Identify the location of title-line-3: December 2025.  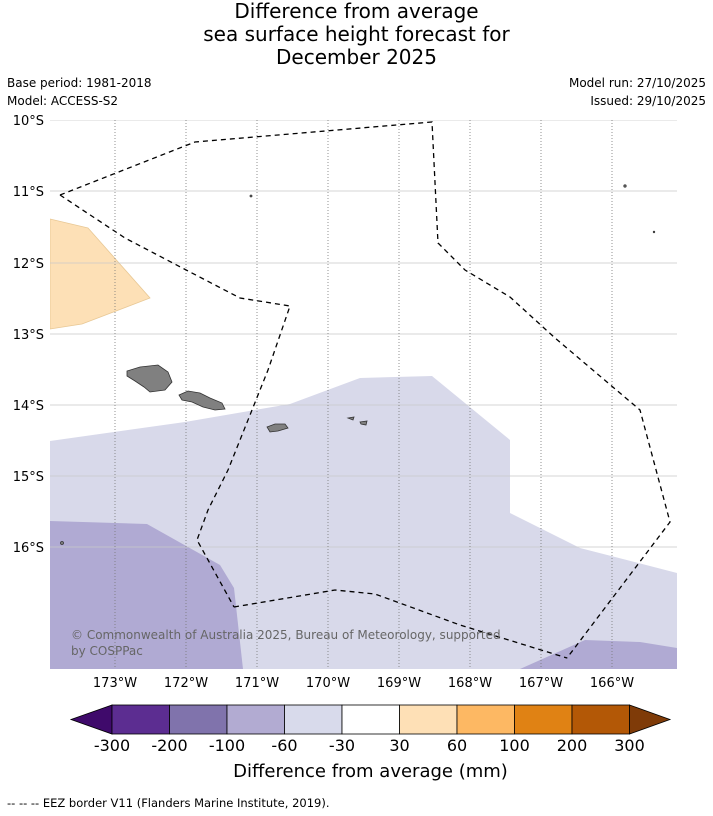
(356, 57).